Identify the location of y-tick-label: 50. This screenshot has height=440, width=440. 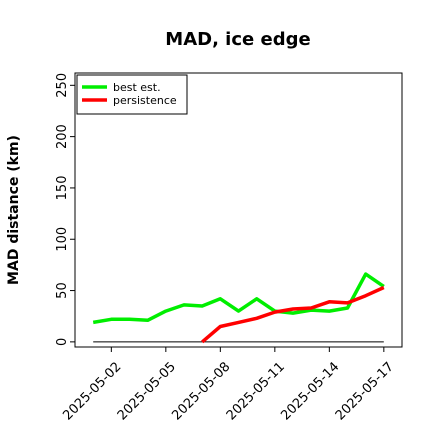
(62, 290).